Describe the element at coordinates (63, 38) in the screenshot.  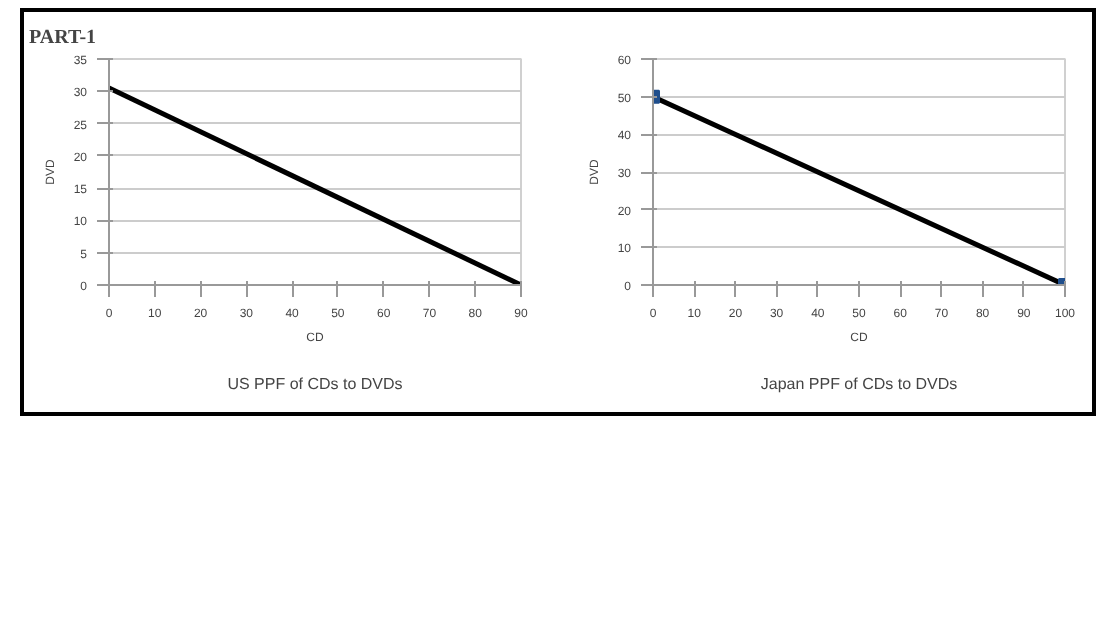
I see `text: PART-1` at that location.